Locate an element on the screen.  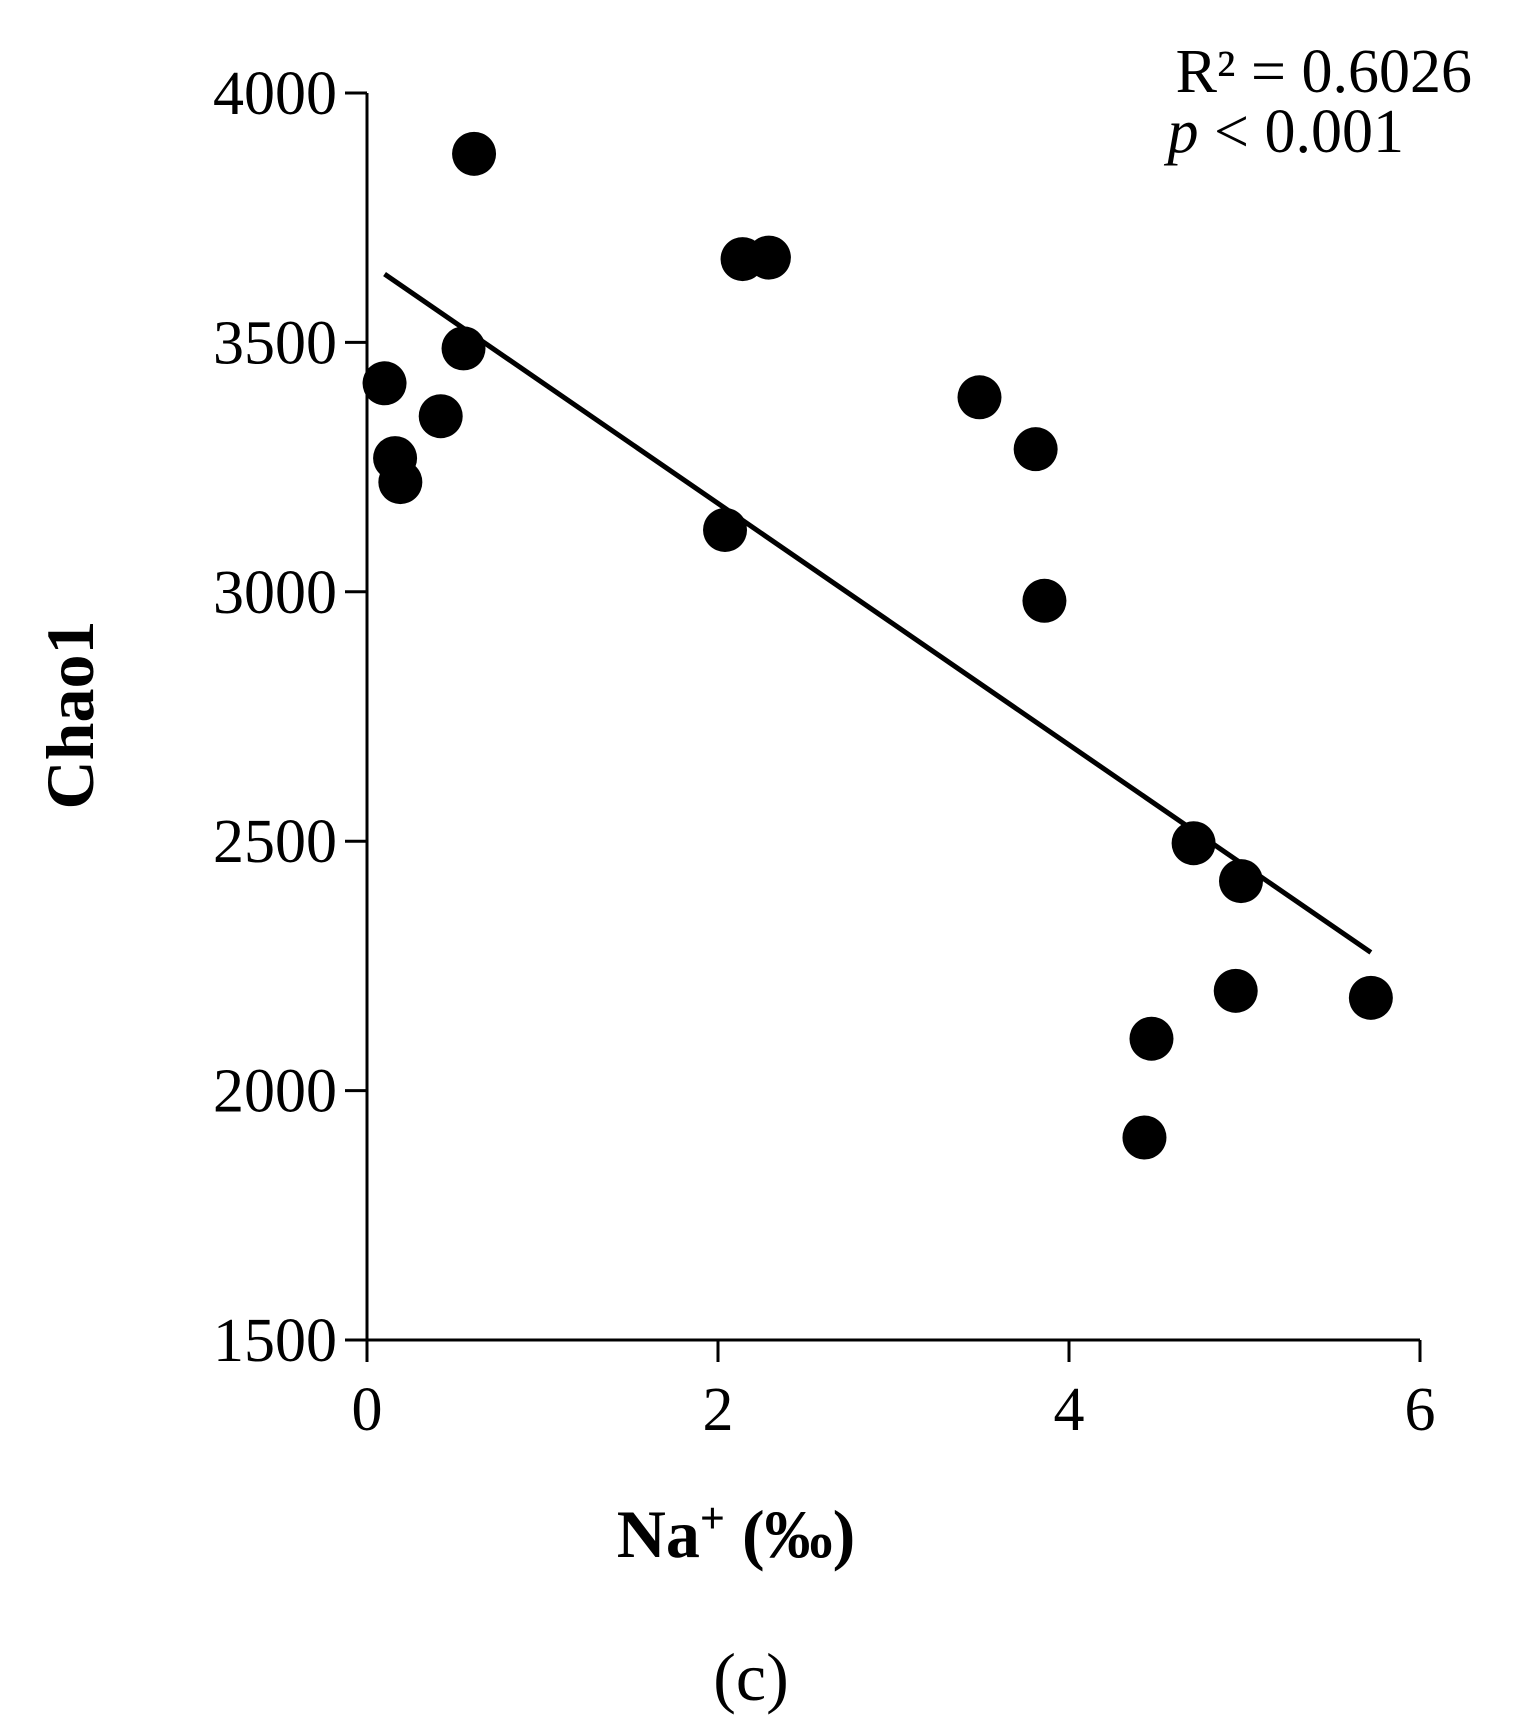
y-tick-label-2500: 2500 is located at coordinates (275, 842).